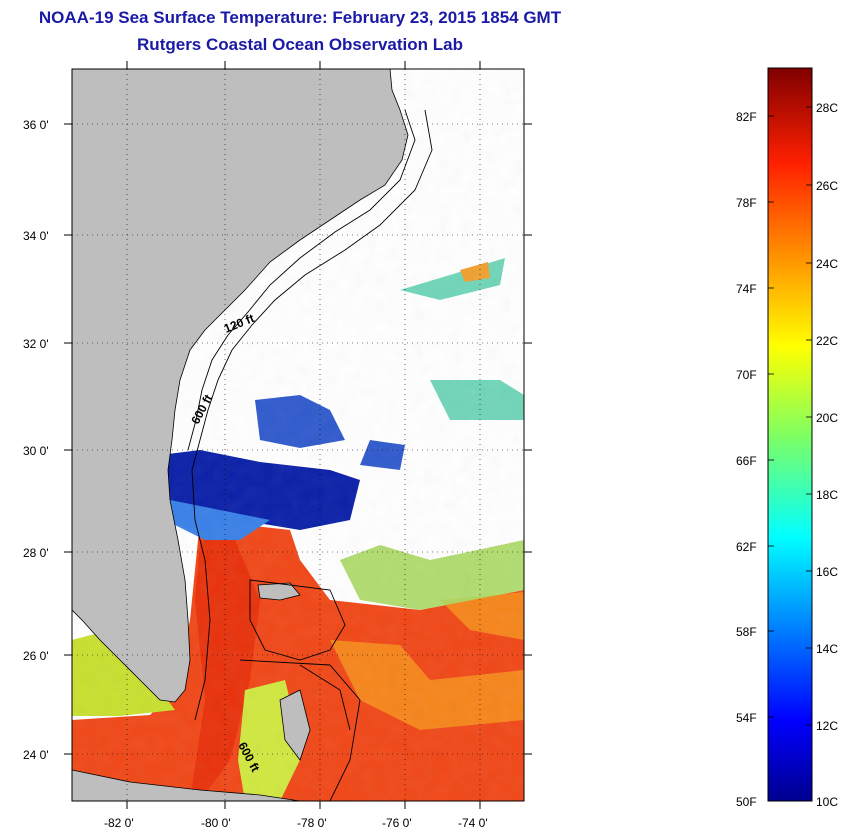  I want to click on lat-label-28: 28 0', so click(36, 553).